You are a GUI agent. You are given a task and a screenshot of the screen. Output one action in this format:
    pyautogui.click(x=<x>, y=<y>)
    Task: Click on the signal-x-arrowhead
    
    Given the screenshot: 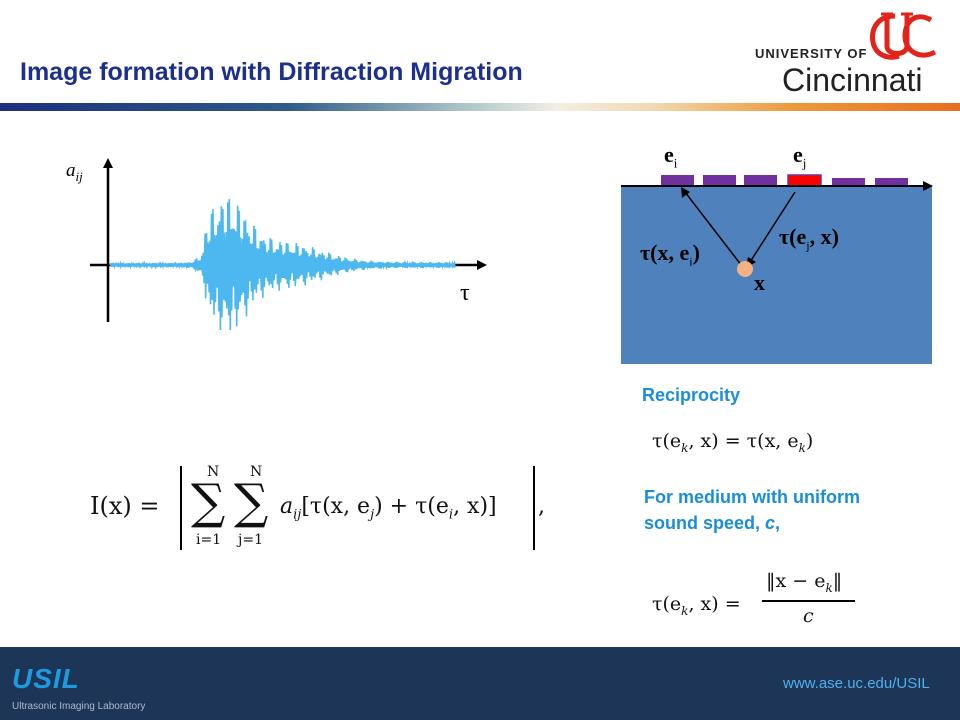 What is the action you would take?
    pyautogui.click(x=482, y=265)
    